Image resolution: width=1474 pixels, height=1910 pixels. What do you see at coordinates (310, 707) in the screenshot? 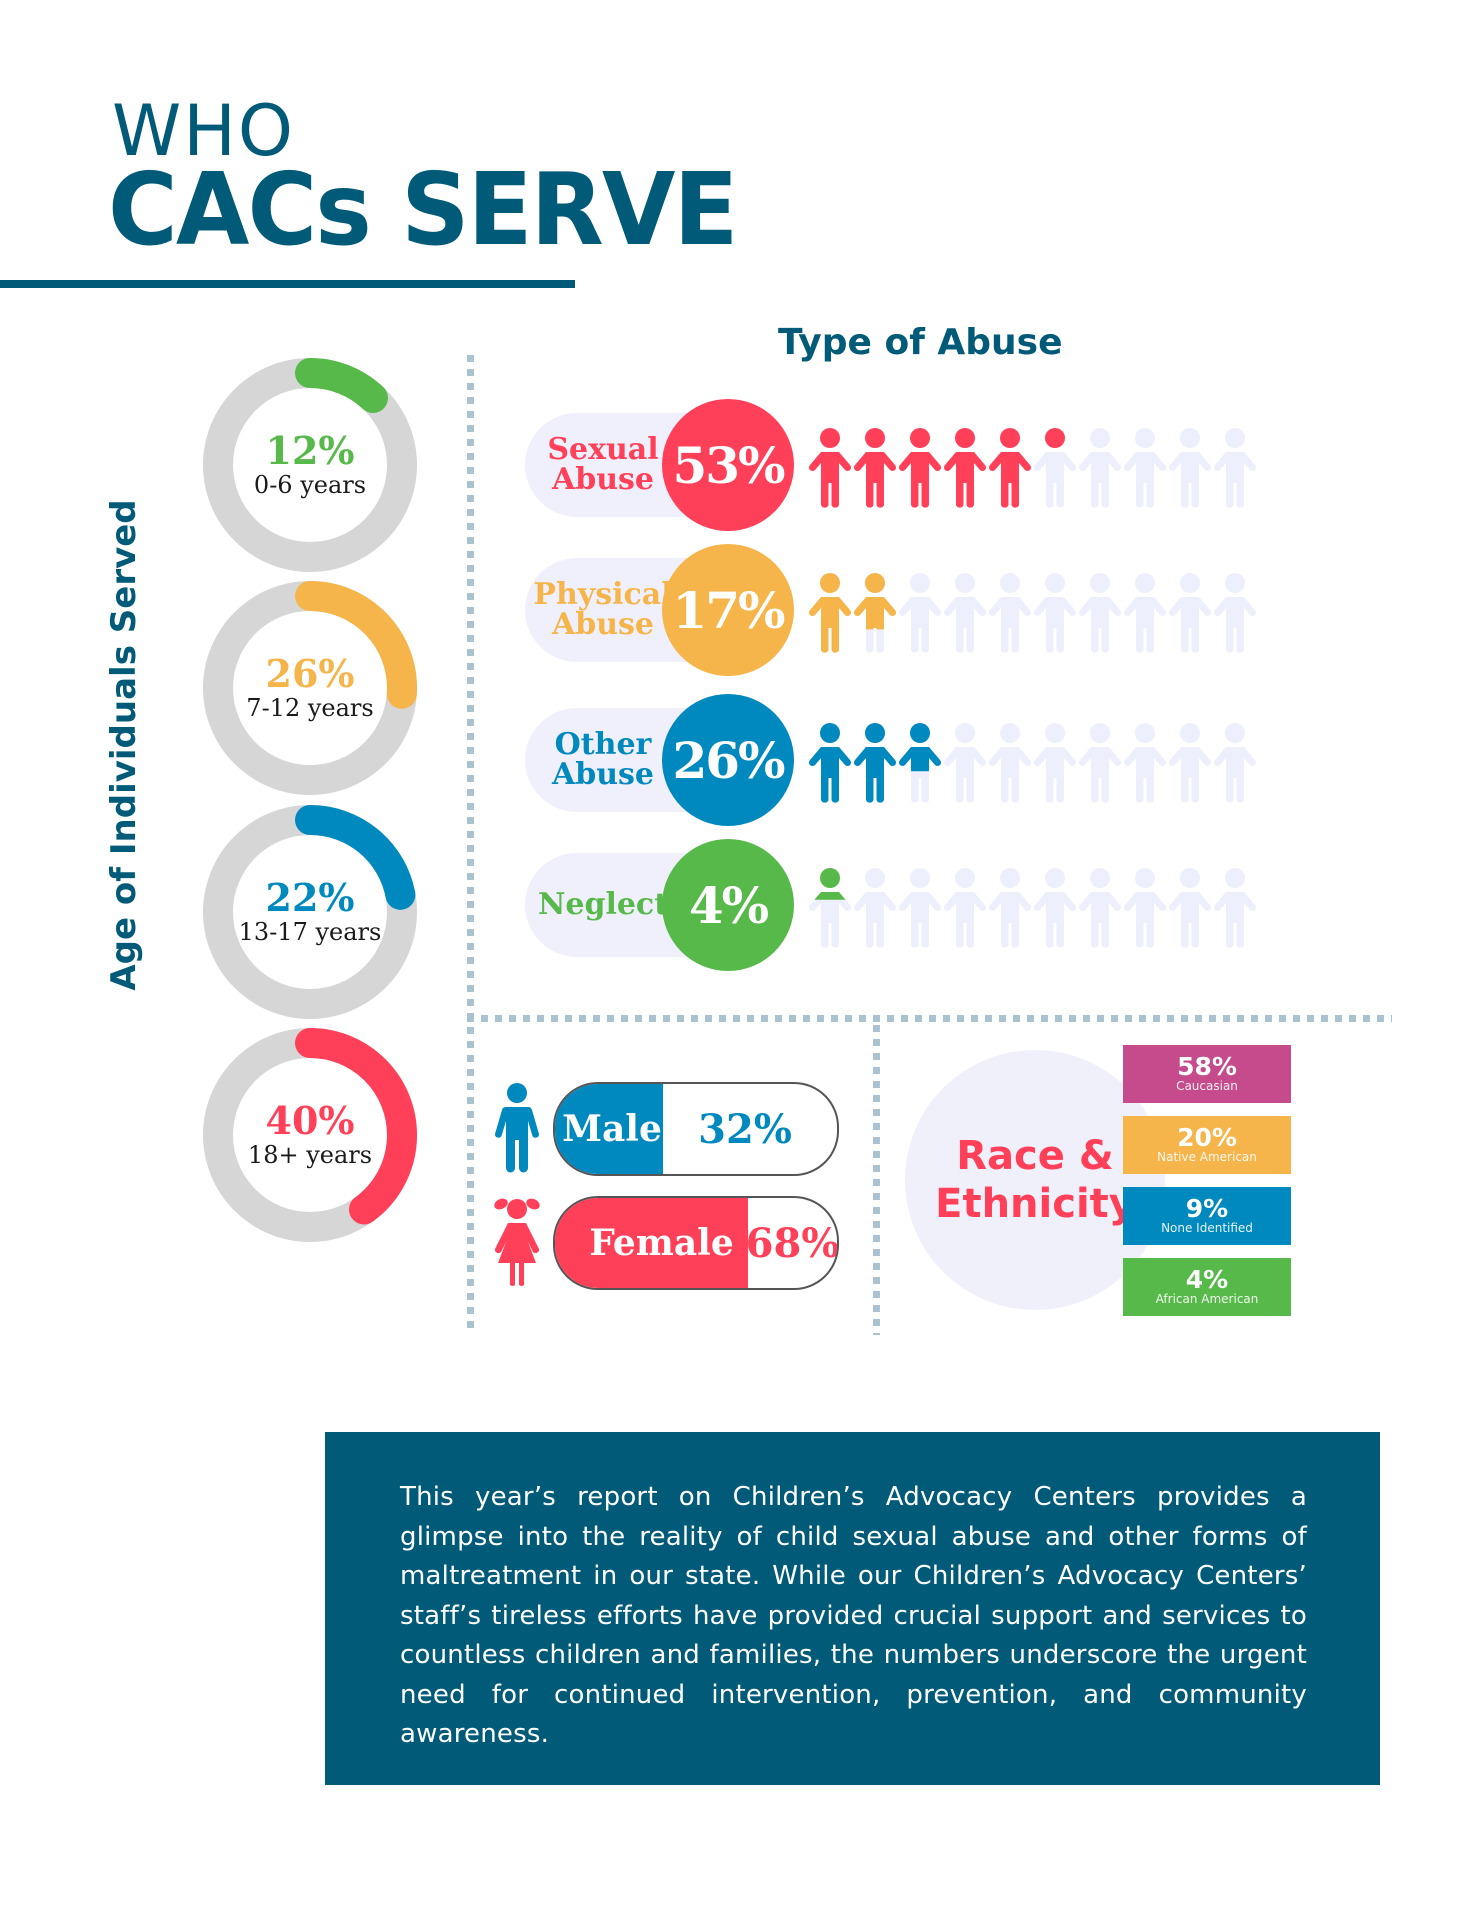
I see `donut-age-range: 7-12 years` at bounding box center [310, 707].